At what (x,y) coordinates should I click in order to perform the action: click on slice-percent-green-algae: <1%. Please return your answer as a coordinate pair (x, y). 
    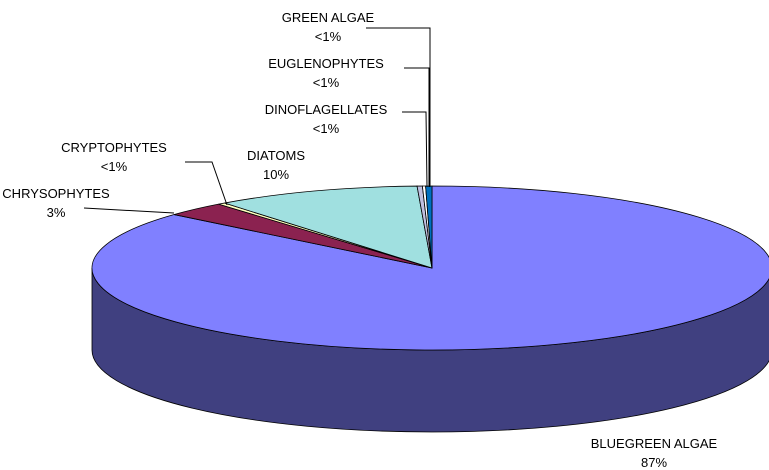
    Looking at the image, I should click on (328, 36).